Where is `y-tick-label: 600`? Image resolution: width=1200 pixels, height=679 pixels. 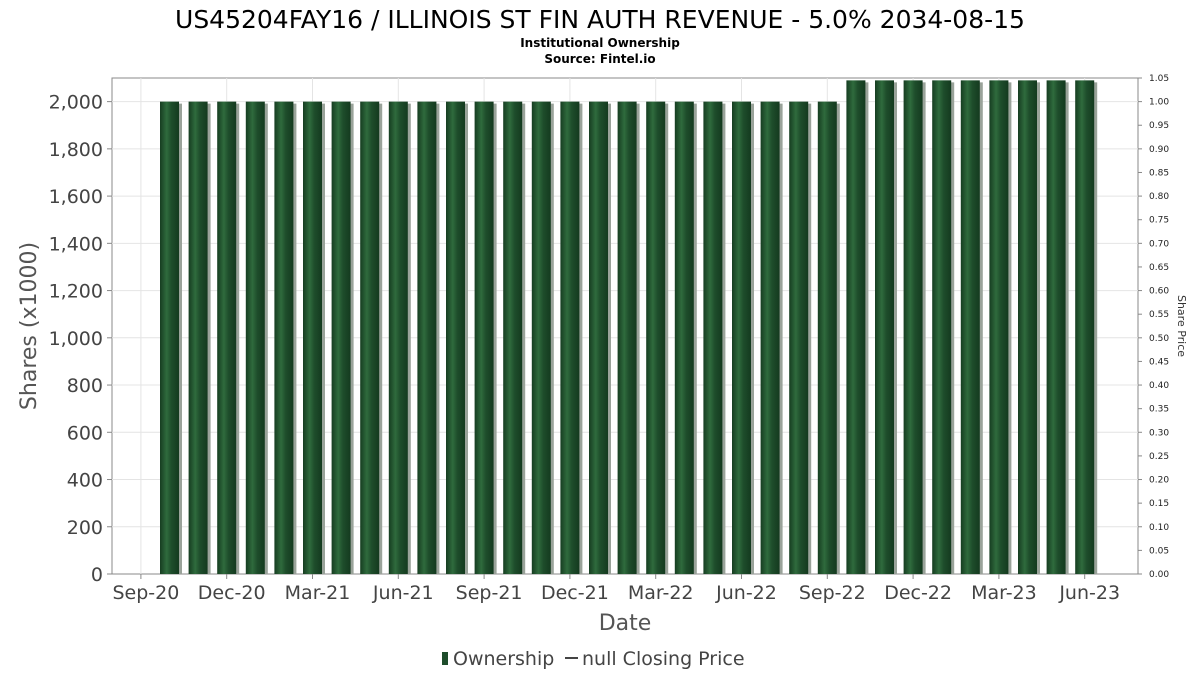 y-tick-label: 600 is located at coordinates (85, 433).